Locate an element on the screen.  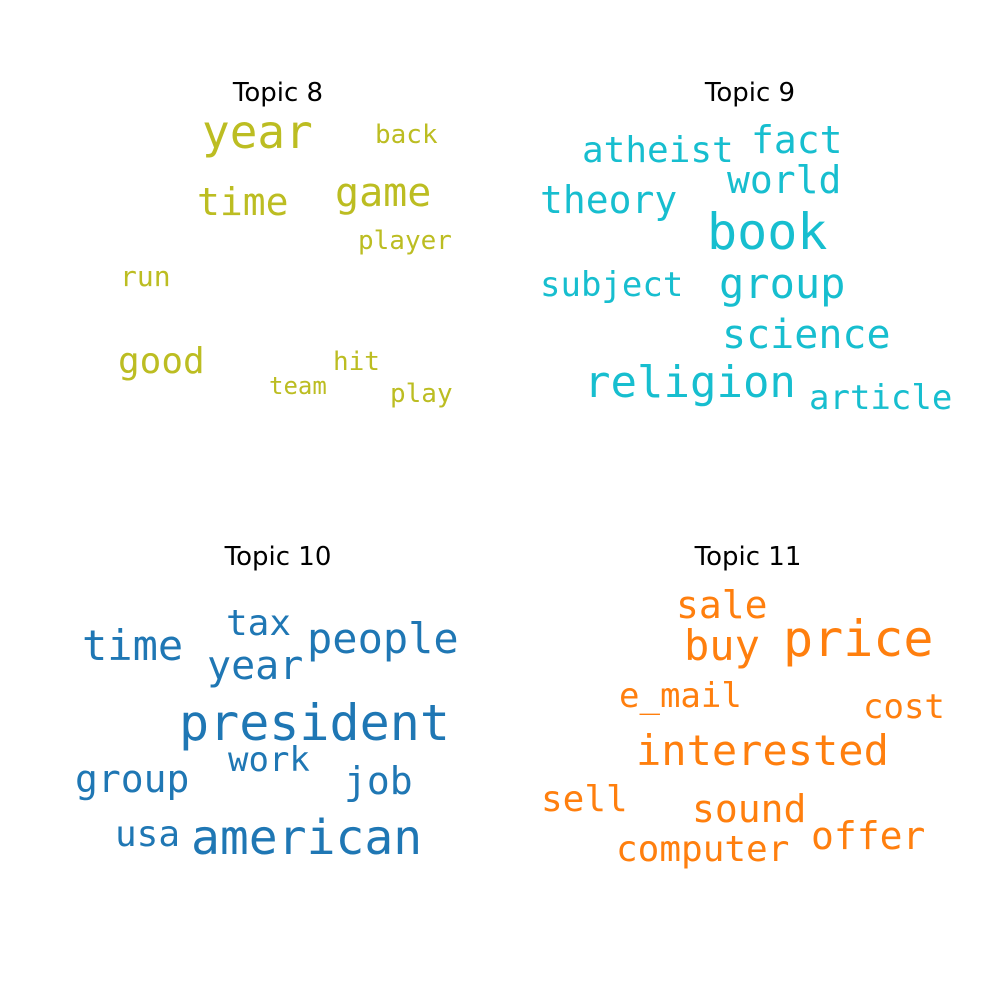
word-world: world is located at coordinates (784, 180).